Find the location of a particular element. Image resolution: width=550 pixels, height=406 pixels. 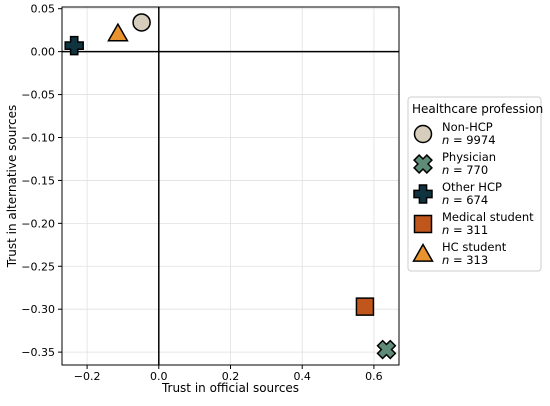

y-axis-label: Trust in alternative sources is located at coordinates (12, 187).